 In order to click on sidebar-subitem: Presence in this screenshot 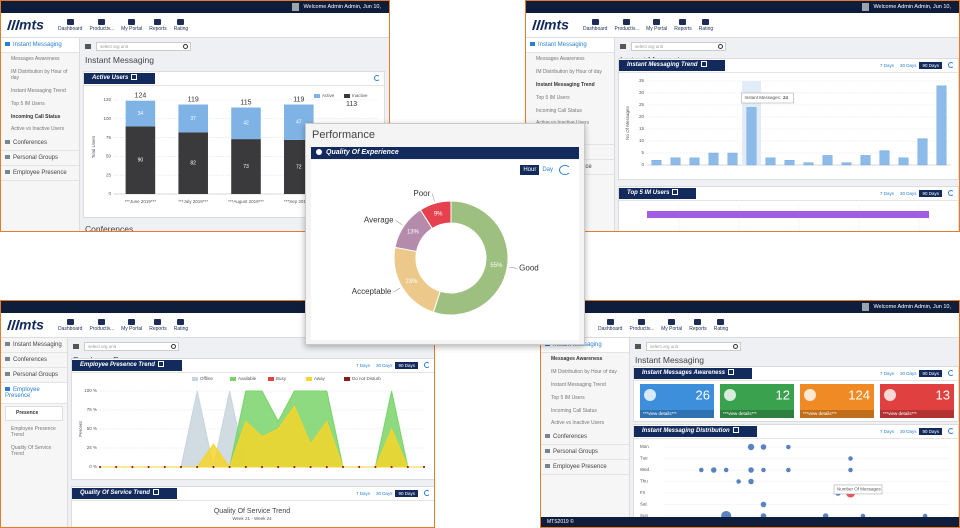, I will do `click(34, 413)`.